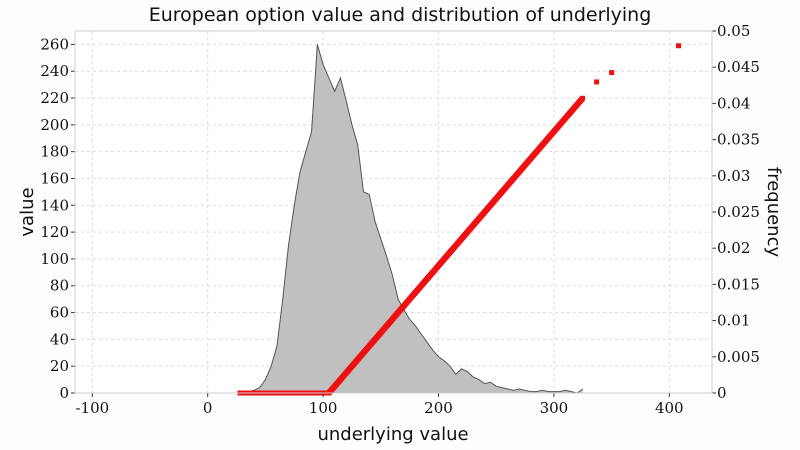  I want to click on y2-tick-label: 0.02, so click(733, 248).